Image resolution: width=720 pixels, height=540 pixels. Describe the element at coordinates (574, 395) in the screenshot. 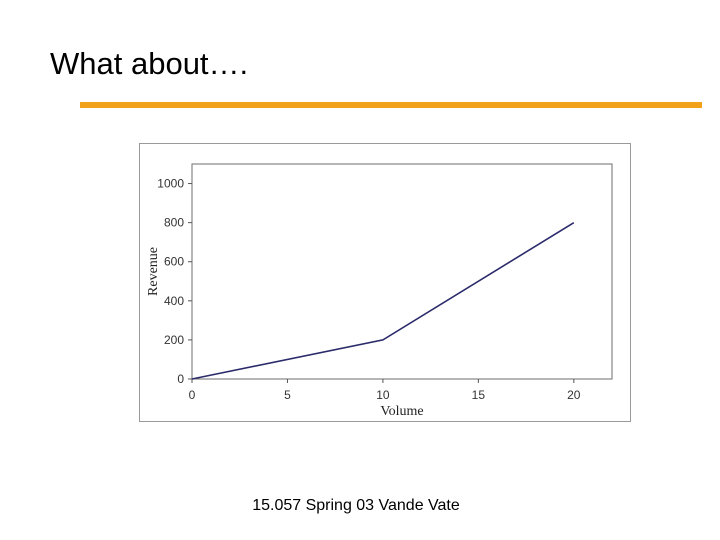

I see `x-tick-label: 20` at that location.